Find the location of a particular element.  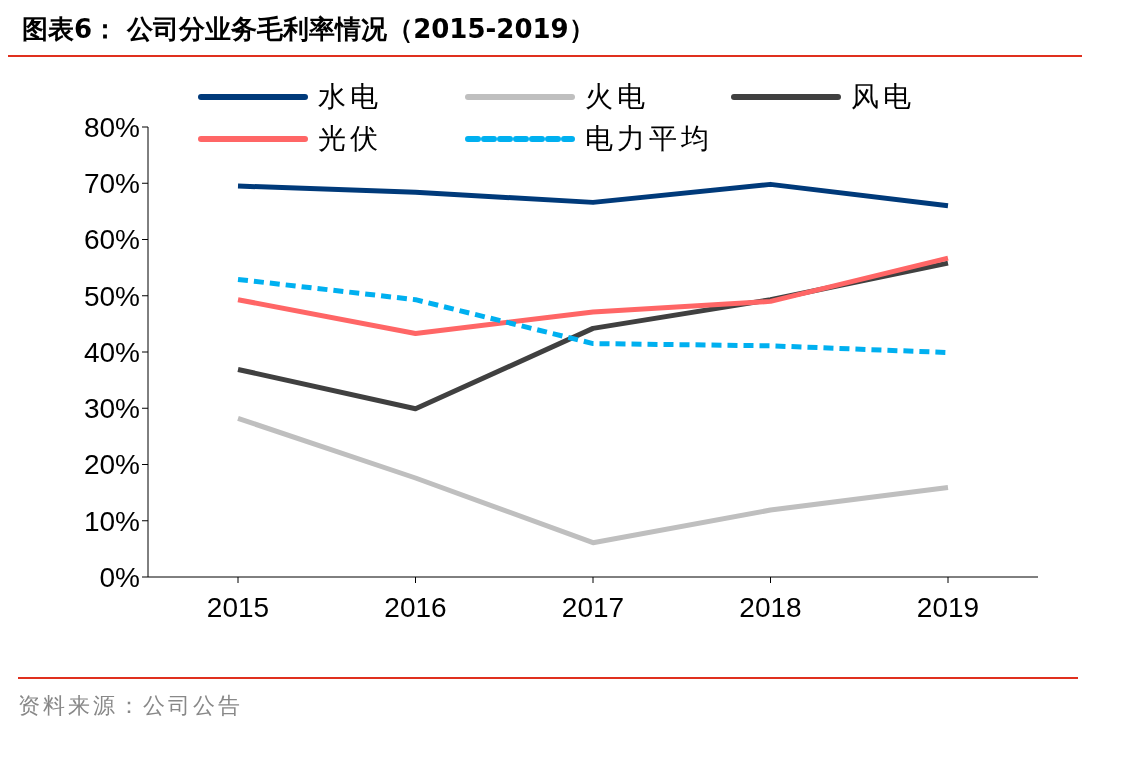

y-tick-label: 70% is located at coordinates (111, 184).